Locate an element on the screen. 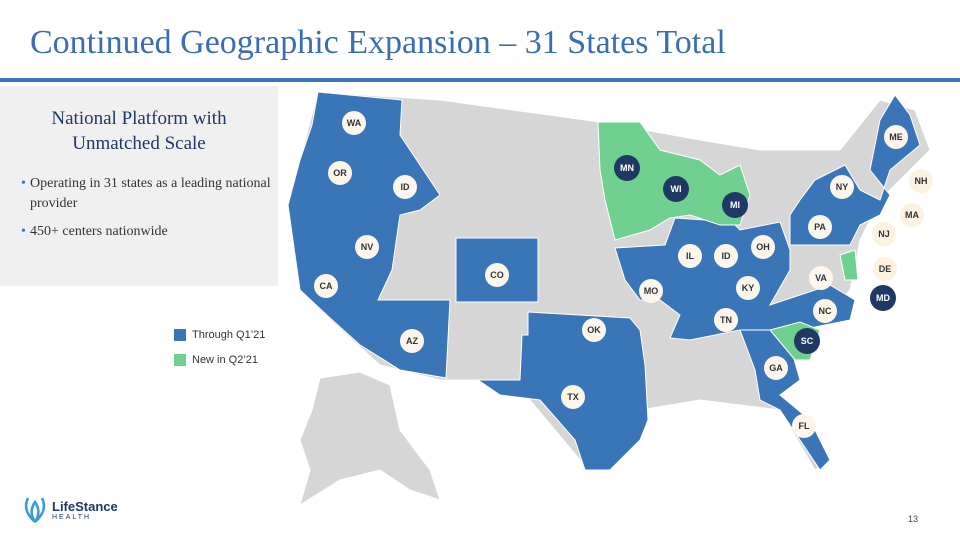 The image size is (960, 540). alaska is located at coordinates (370, 439).